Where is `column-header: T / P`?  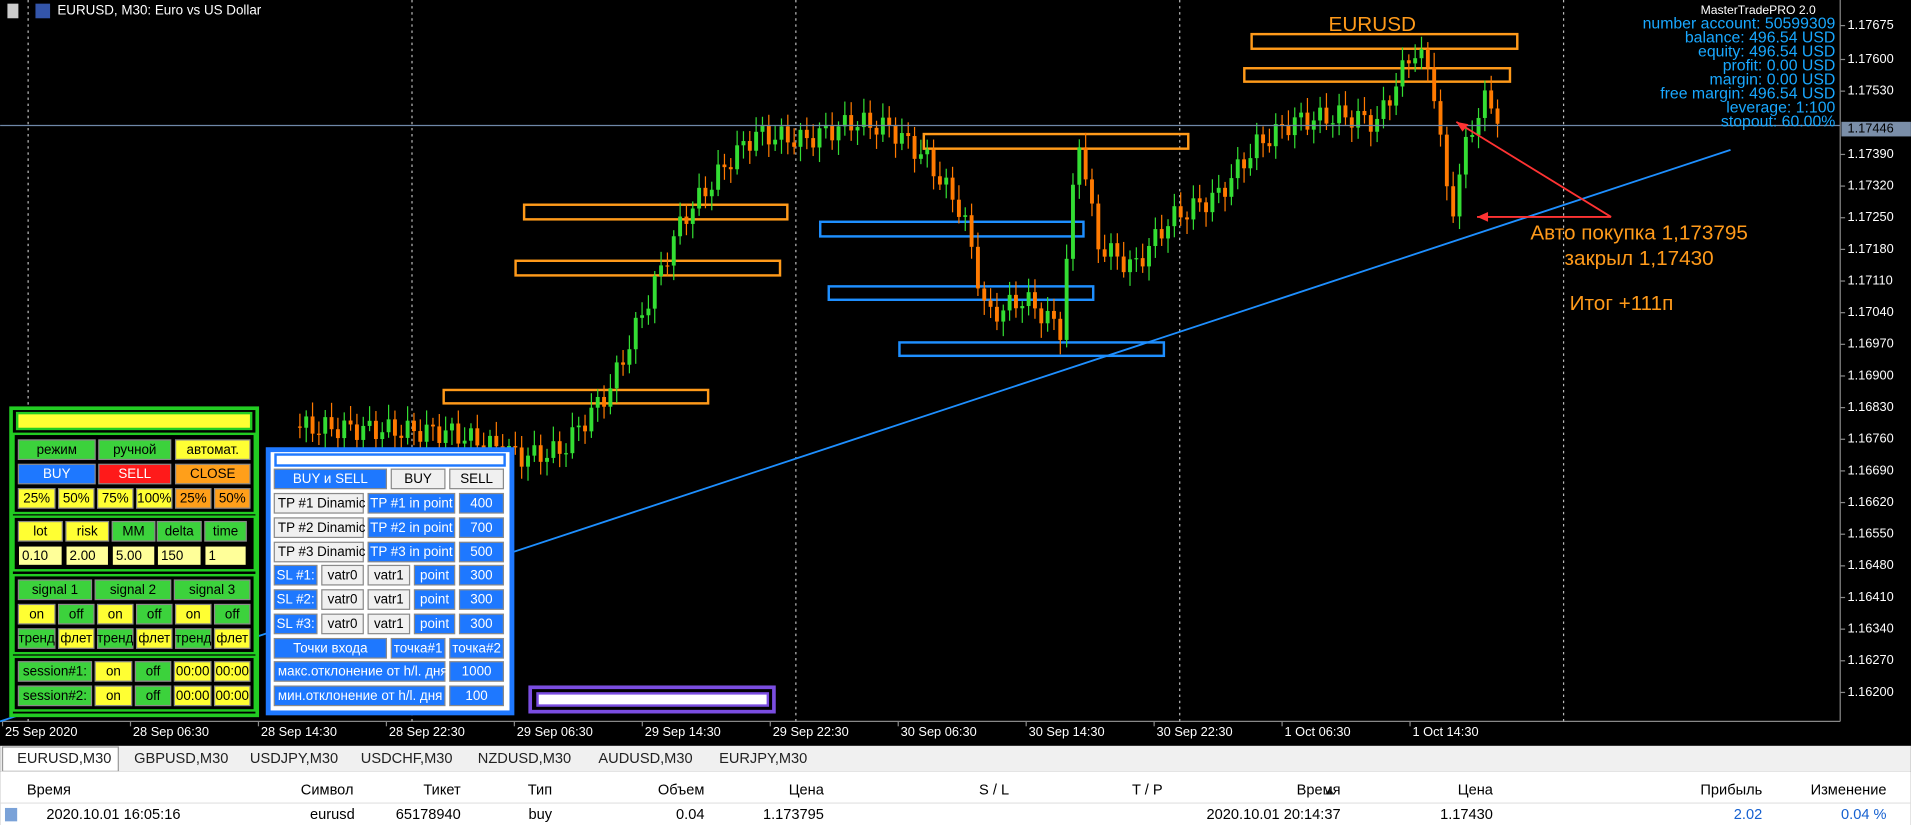
column-header: T / P is located at coordinates (1147, 791).